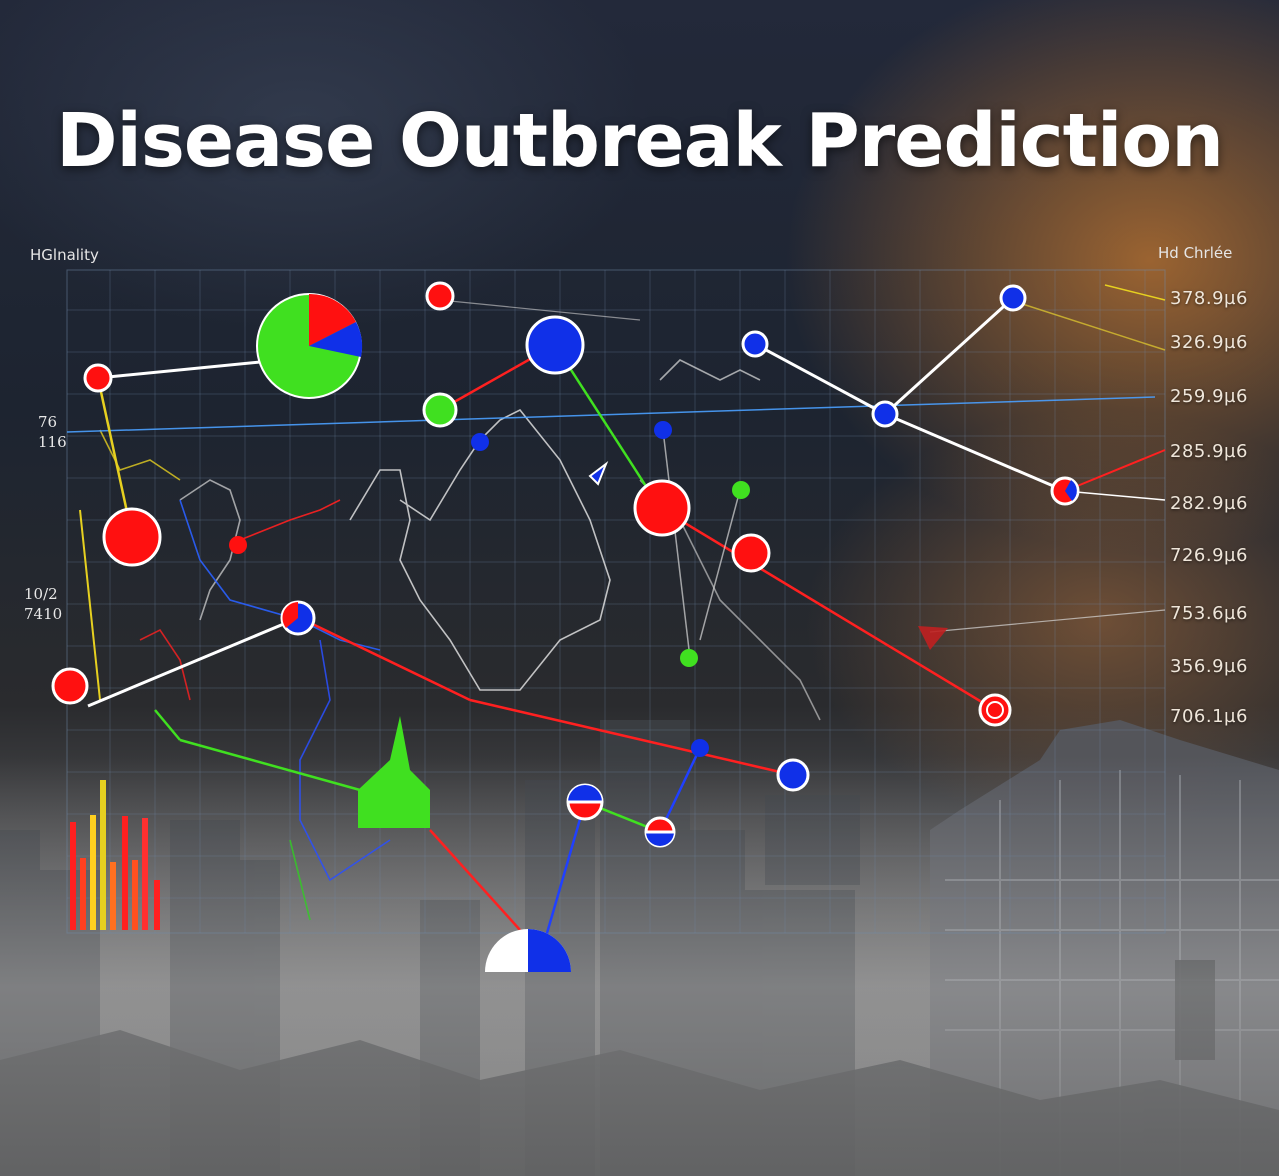 The image size is (1279, 1176). Describe the element at coordinates (1209, 396) in the screenshot. I see `right-tick-3: 259.9µ6` at that location.